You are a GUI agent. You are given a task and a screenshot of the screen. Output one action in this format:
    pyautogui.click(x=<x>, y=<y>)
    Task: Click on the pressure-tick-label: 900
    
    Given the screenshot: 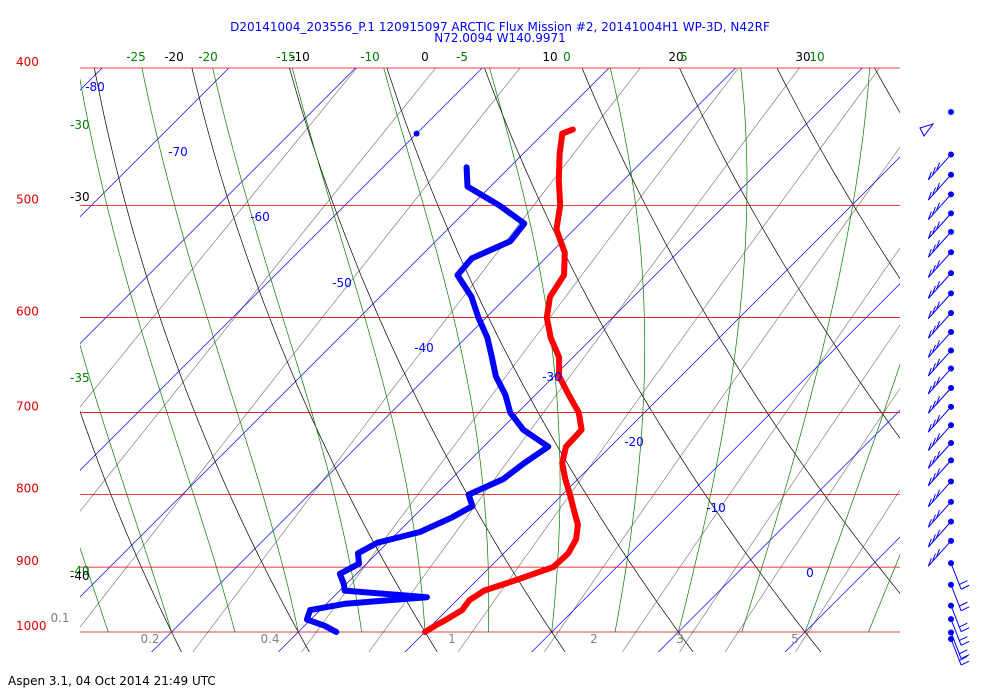 What is the action you would take?
    pyautogui.click(x=27, y=561)
    